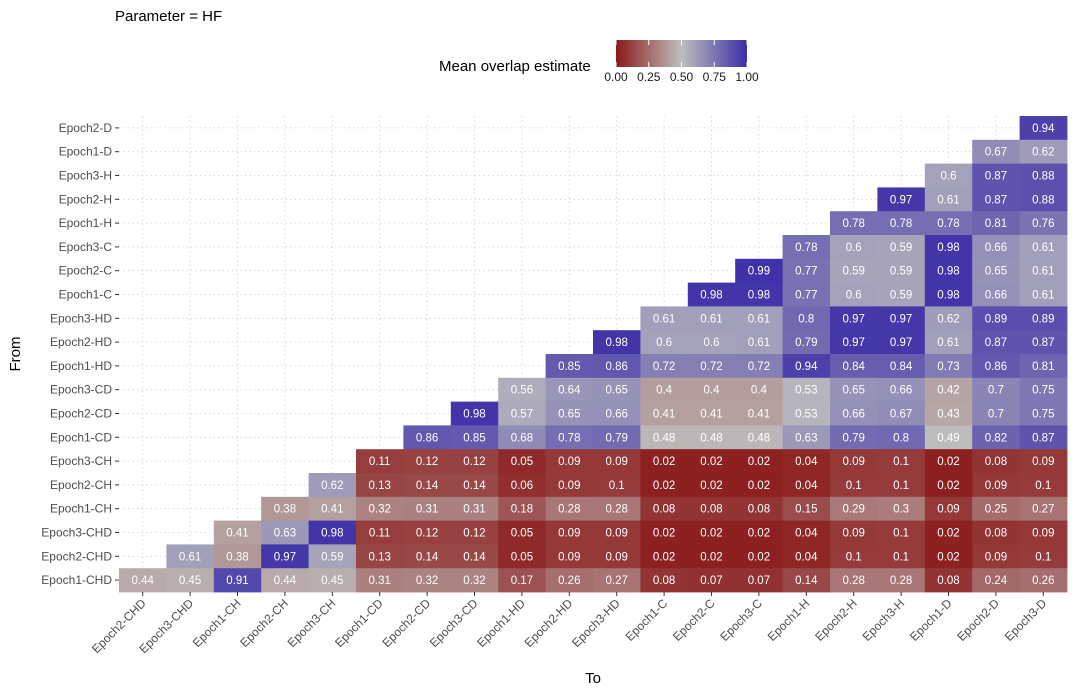 The width and height of the screenshot is (1080, 696). Describe the element at coordinates (996, 391) in the screenshot. I see `cell-value-label: 0.7` at that location.